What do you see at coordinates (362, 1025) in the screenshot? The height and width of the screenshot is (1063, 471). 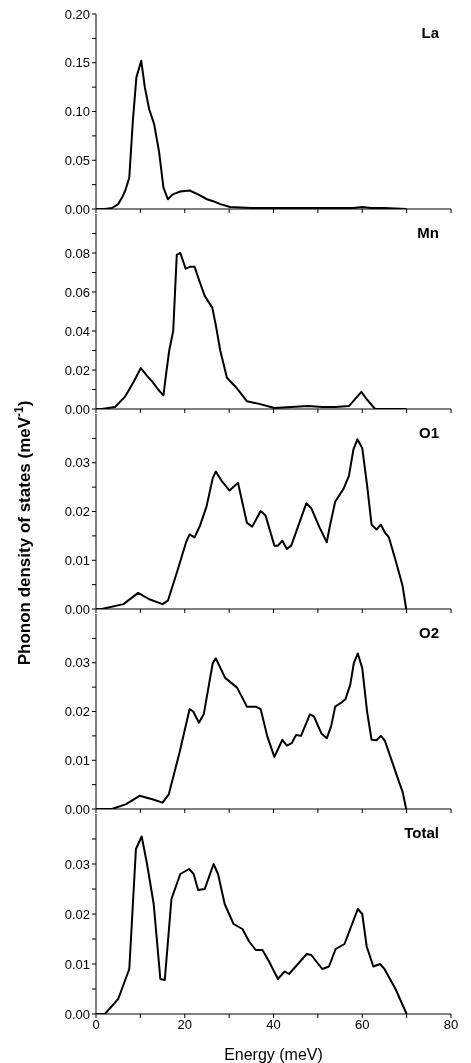 I see `x-tick-label: 60` at bounding box center [362, 1025].